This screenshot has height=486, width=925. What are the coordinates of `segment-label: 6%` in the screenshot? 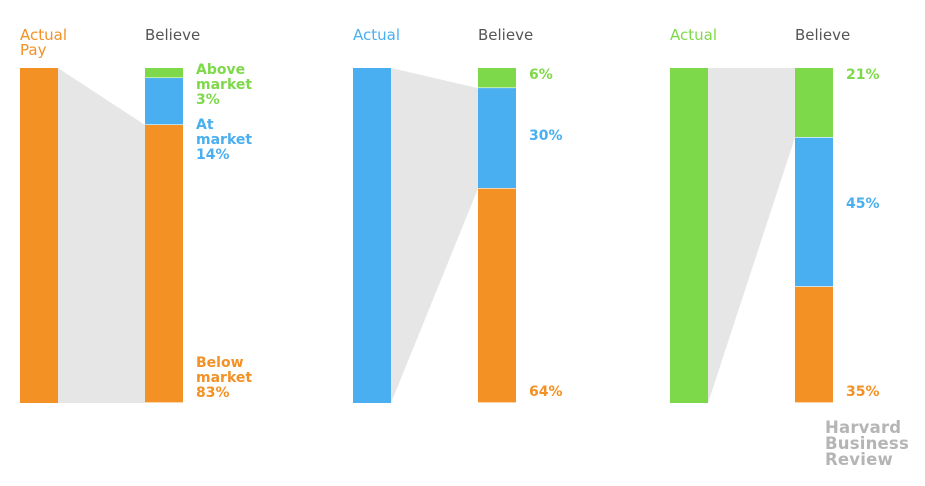 It's located at (541, 75).